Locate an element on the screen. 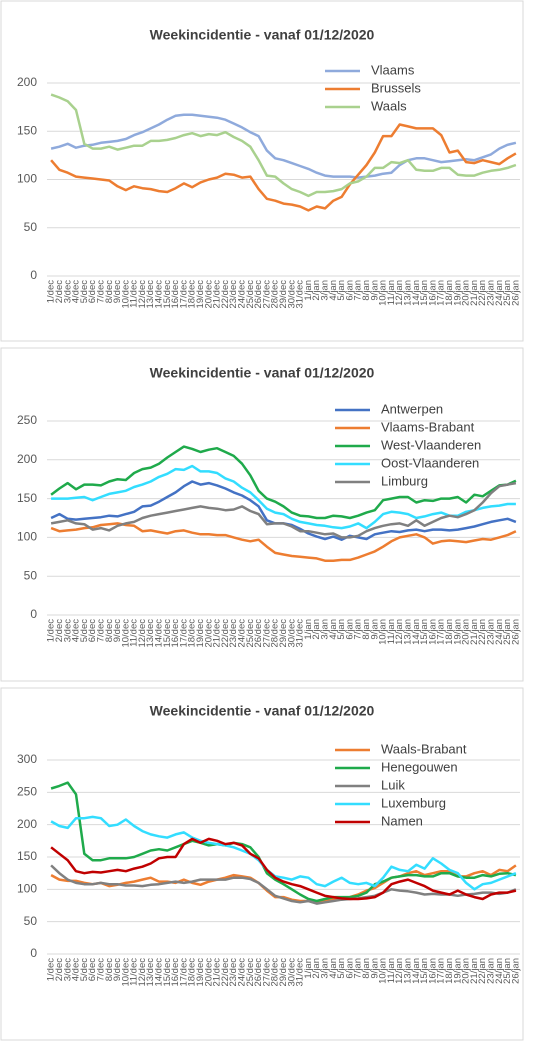  x-tick-label: 25/dec is located at coordinates (250, 294).